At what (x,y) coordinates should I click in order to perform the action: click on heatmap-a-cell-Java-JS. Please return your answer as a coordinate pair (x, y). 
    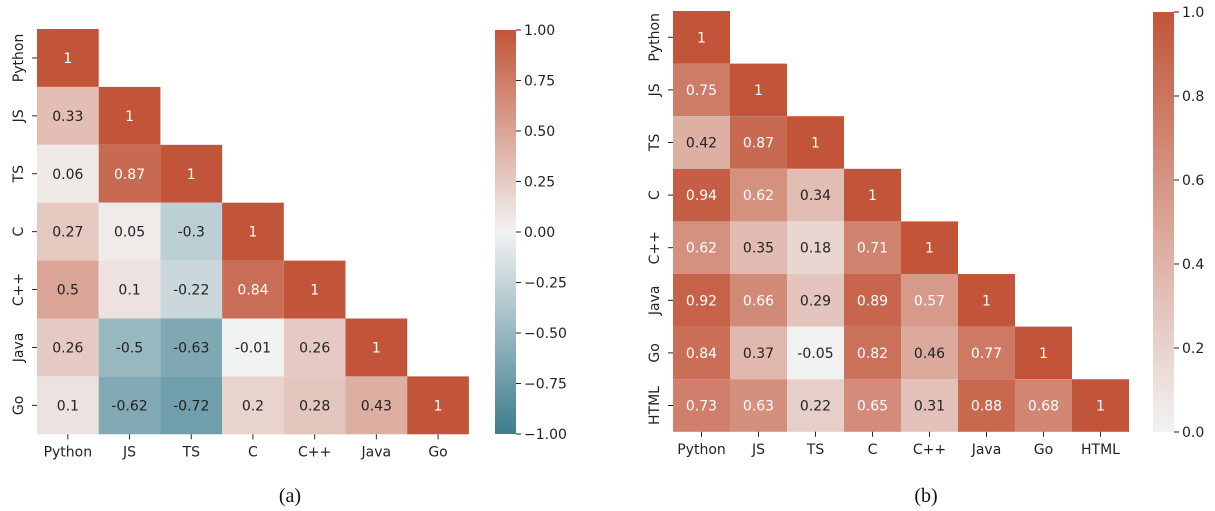
    Looking at the image, I should click on (129, 347).